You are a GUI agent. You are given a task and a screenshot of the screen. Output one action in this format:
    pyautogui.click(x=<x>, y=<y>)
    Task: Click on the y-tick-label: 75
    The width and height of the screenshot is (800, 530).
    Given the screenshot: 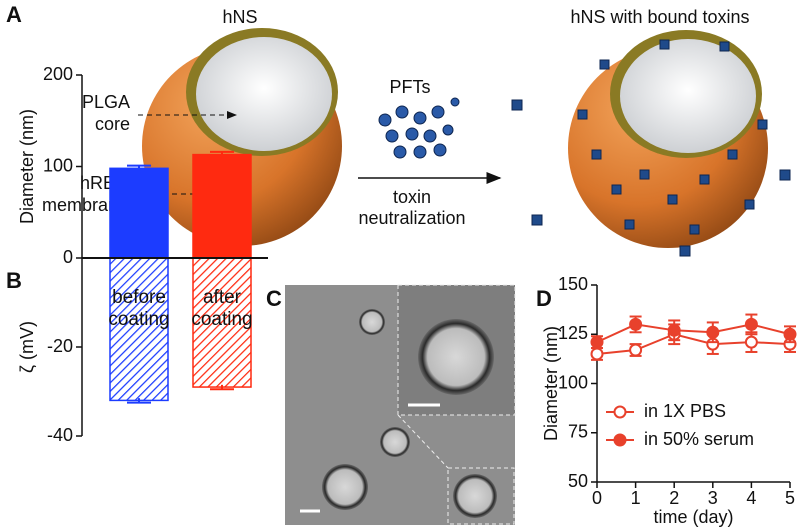 What is the action you would take?
    pyautogui.click(x=578, y=432)
    